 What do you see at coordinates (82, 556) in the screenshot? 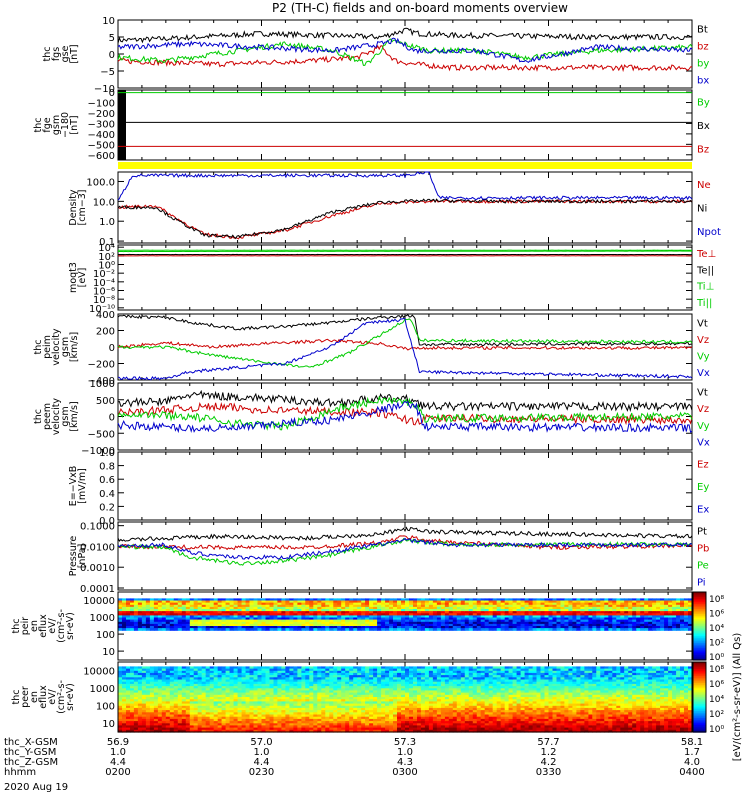
I see `y-axis-label: [nPa]` at bounding box center [82, 556].